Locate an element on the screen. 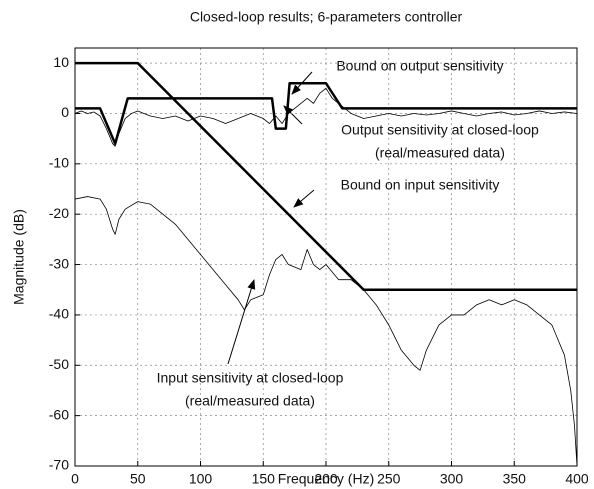 This screenshot has width=594, height=489. y-axis-label: Magnitude (dB) is located at coordinates (19, 257).